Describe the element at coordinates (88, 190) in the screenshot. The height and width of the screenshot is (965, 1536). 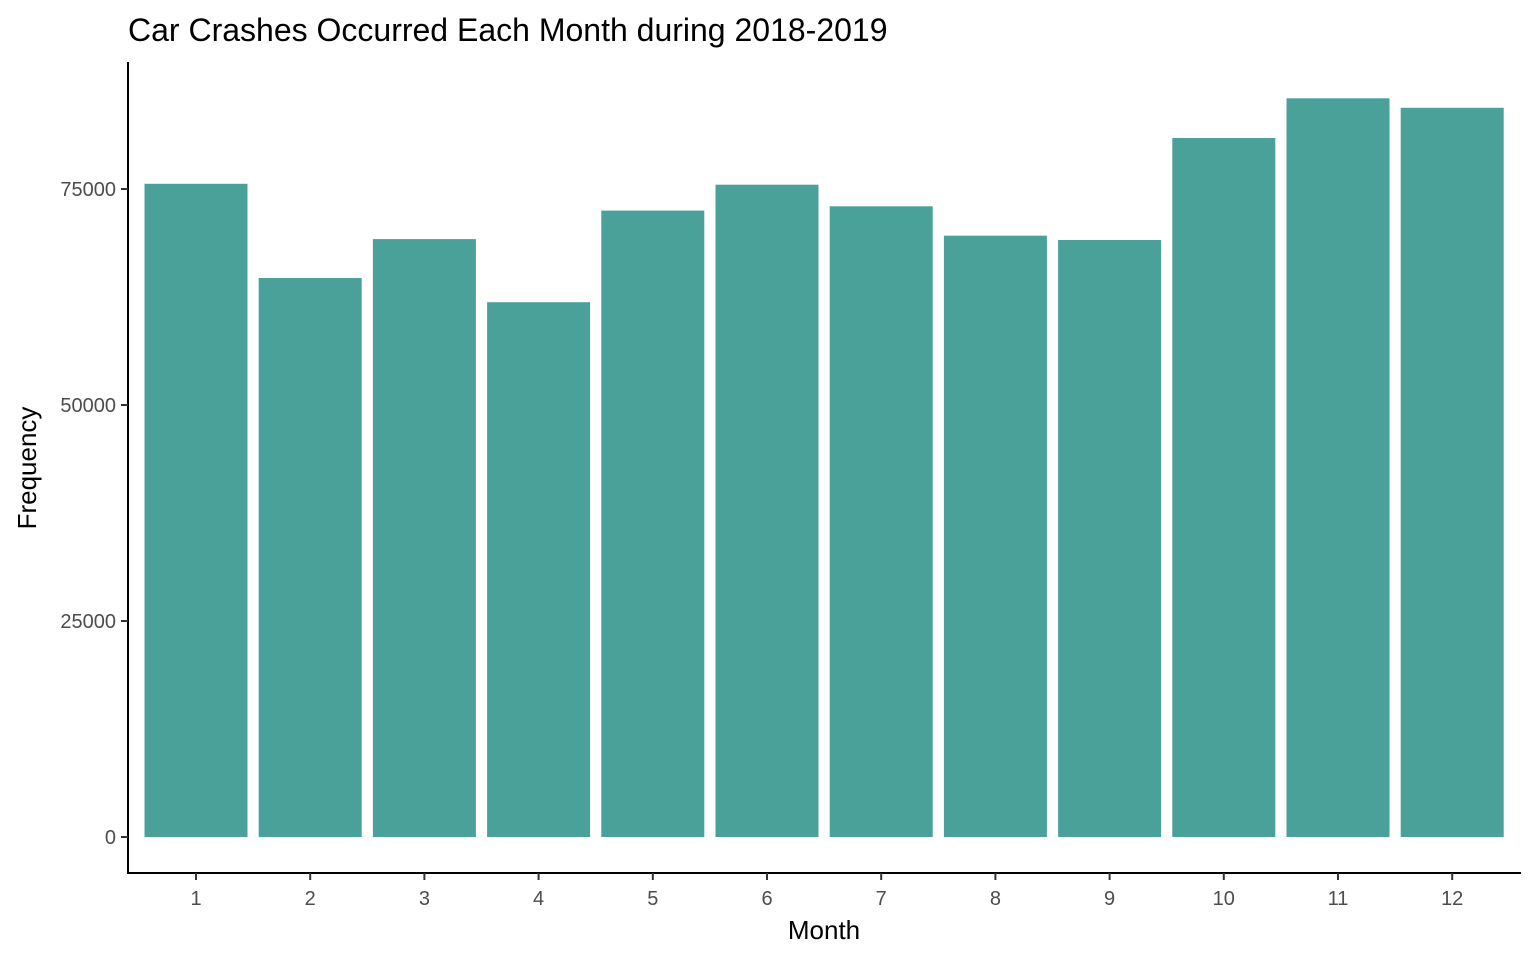
I see `y-tick-label: 75000` at that location.